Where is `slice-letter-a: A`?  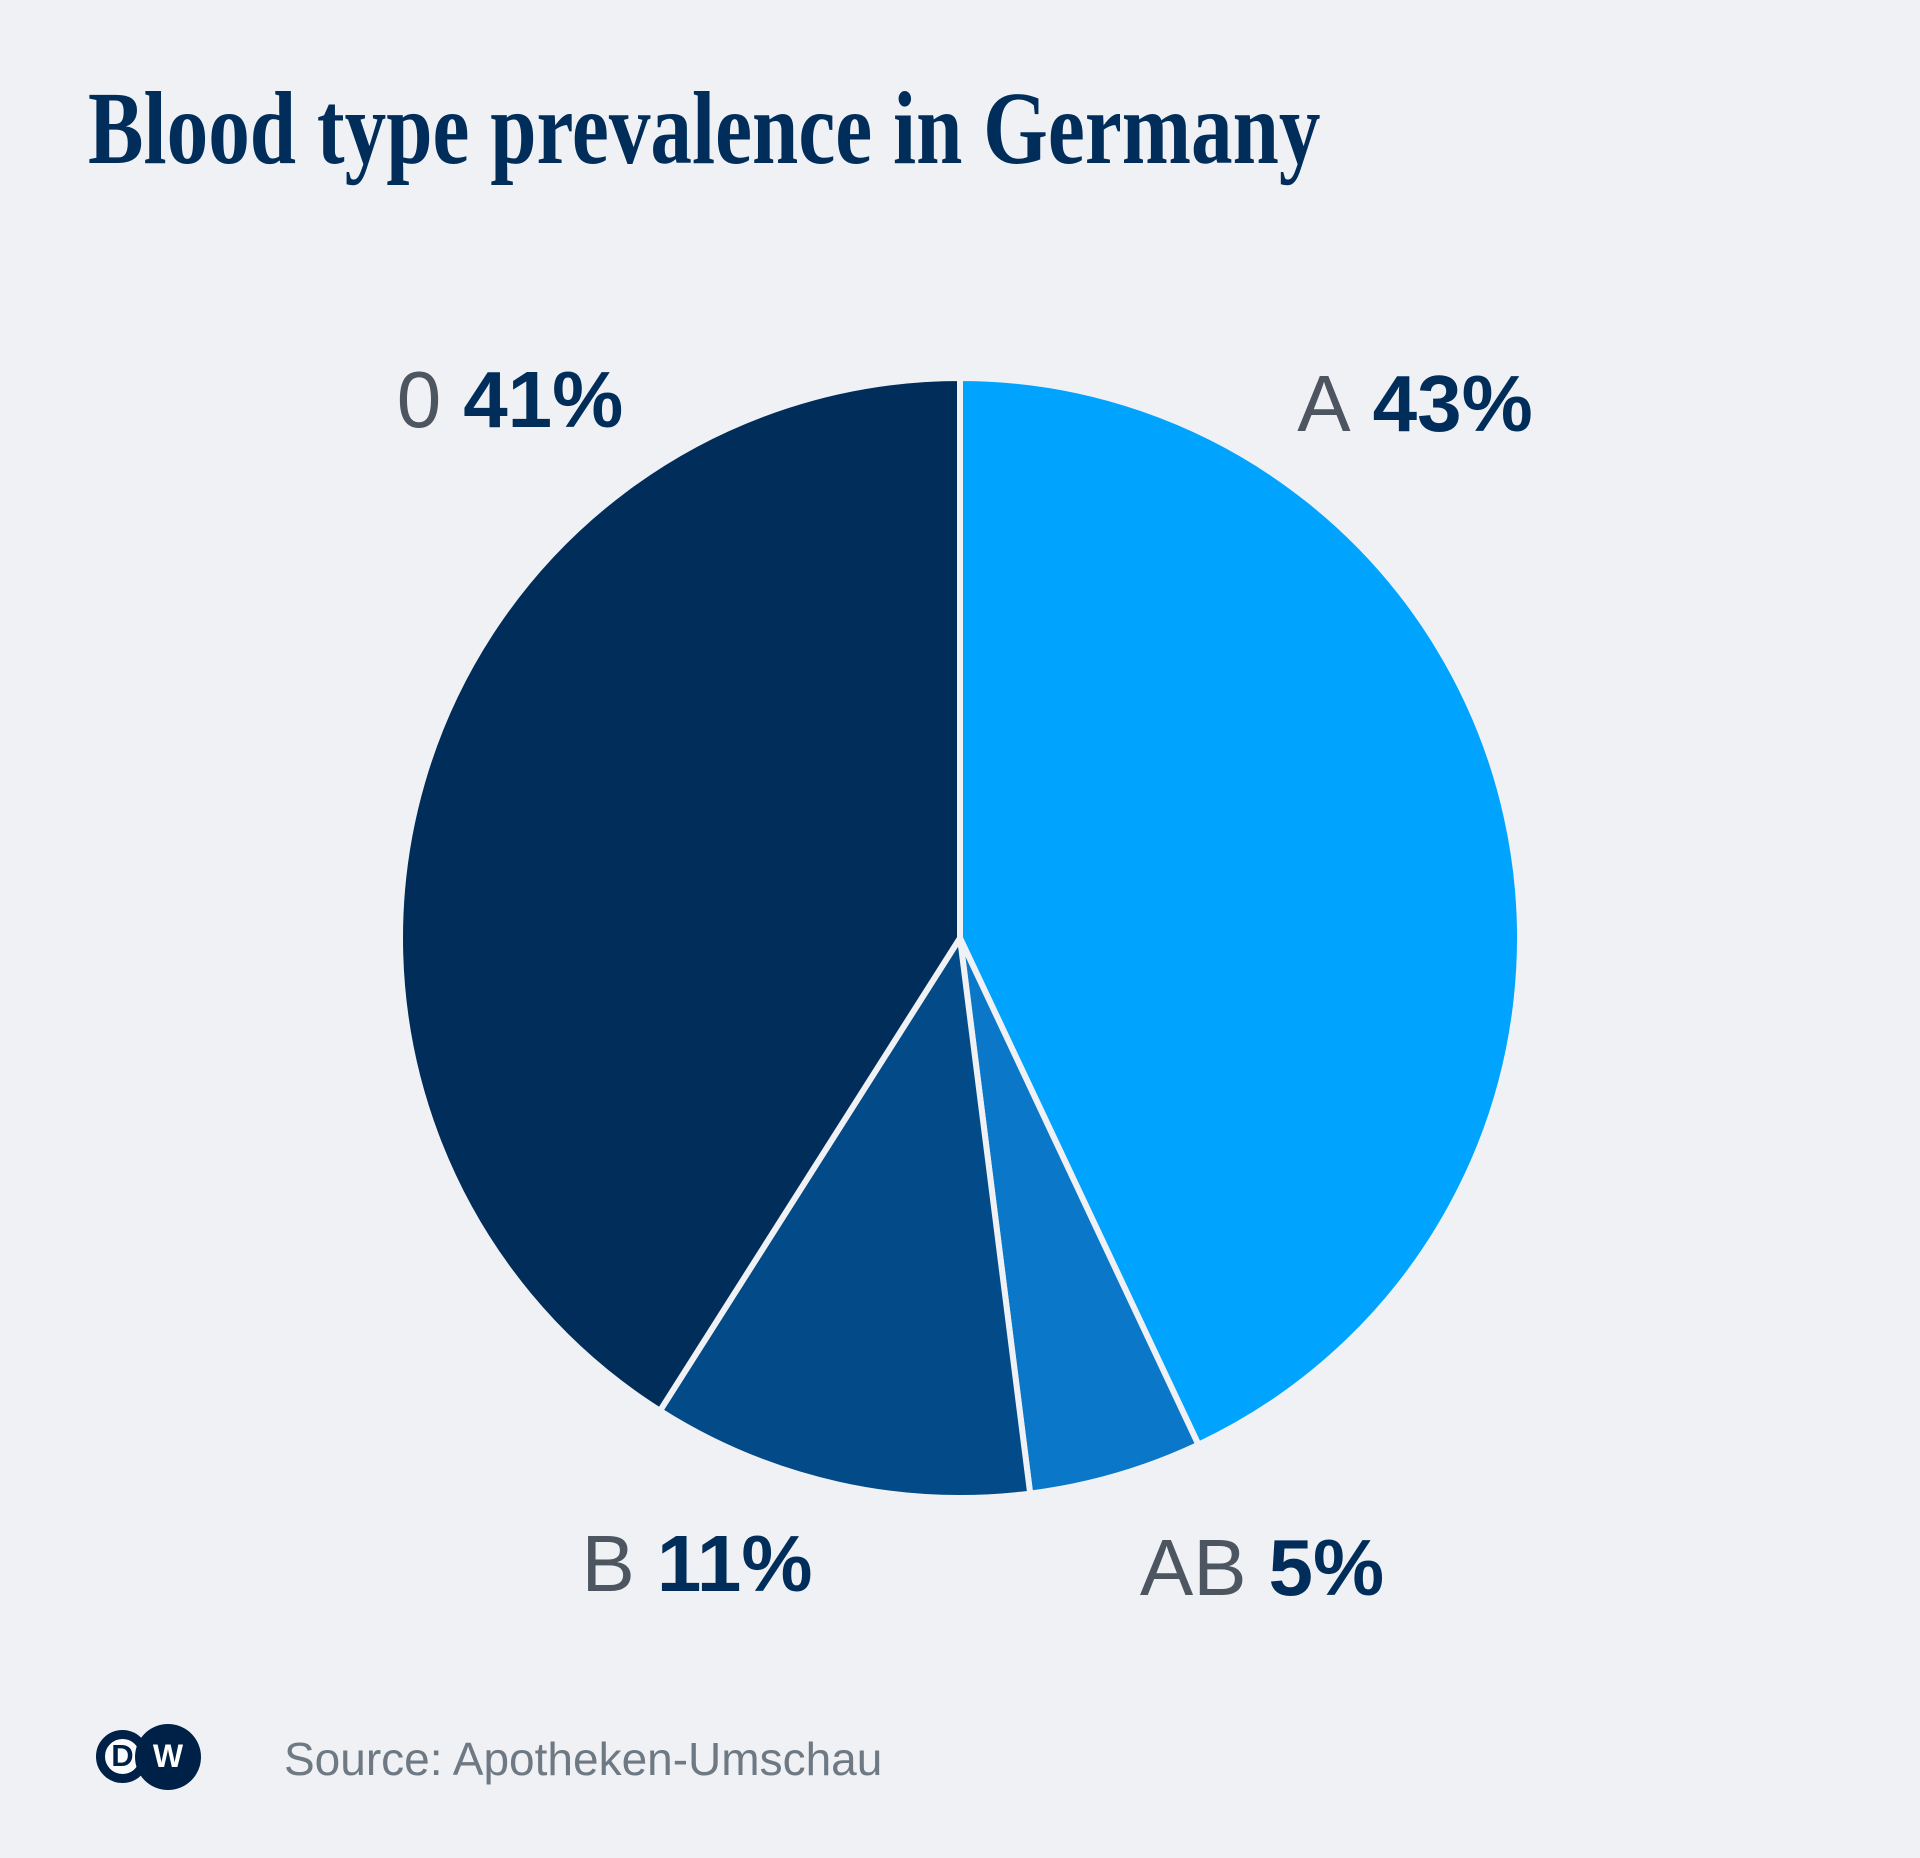
slice-letter-a: A is located at coordinates (1324, 403).